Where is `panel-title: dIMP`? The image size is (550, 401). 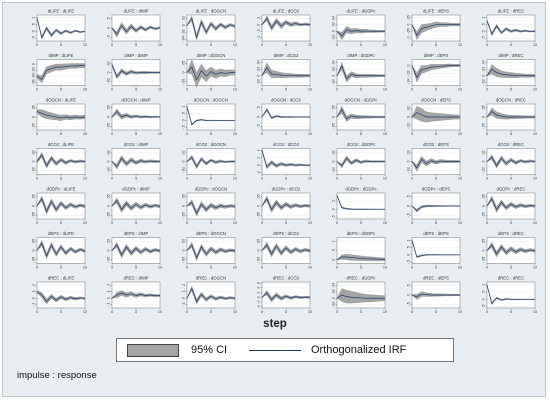
panel-title: dIMP is located at coordinates (136, 55).